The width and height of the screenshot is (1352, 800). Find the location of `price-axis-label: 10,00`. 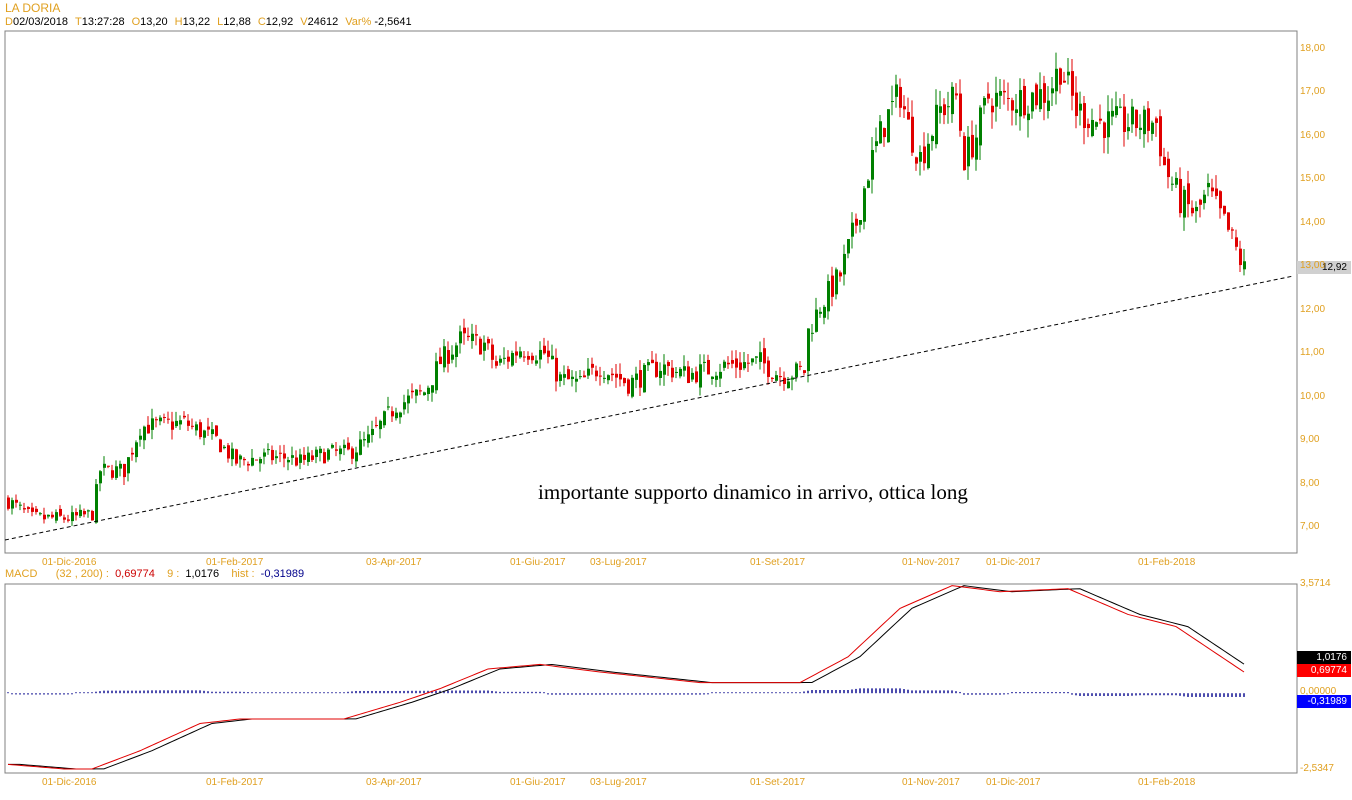

price-axis-label: 10,00 is located at coordinates (1313, 396).